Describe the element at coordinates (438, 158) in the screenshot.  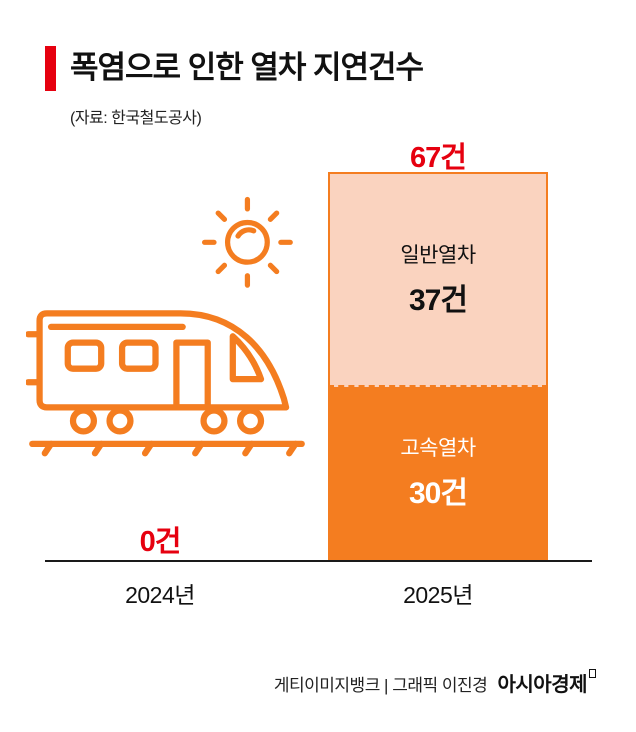
I see `total-label-2025: 67건` at that location.